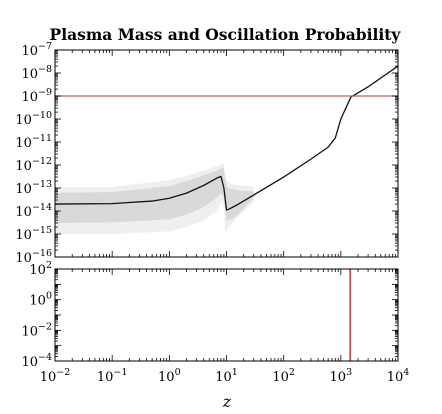  What do you see at coordinates (36, 73) in the screenshot?
I see `top-y-tick-label: 10⁻⁸` at bounding box center [36, 73].